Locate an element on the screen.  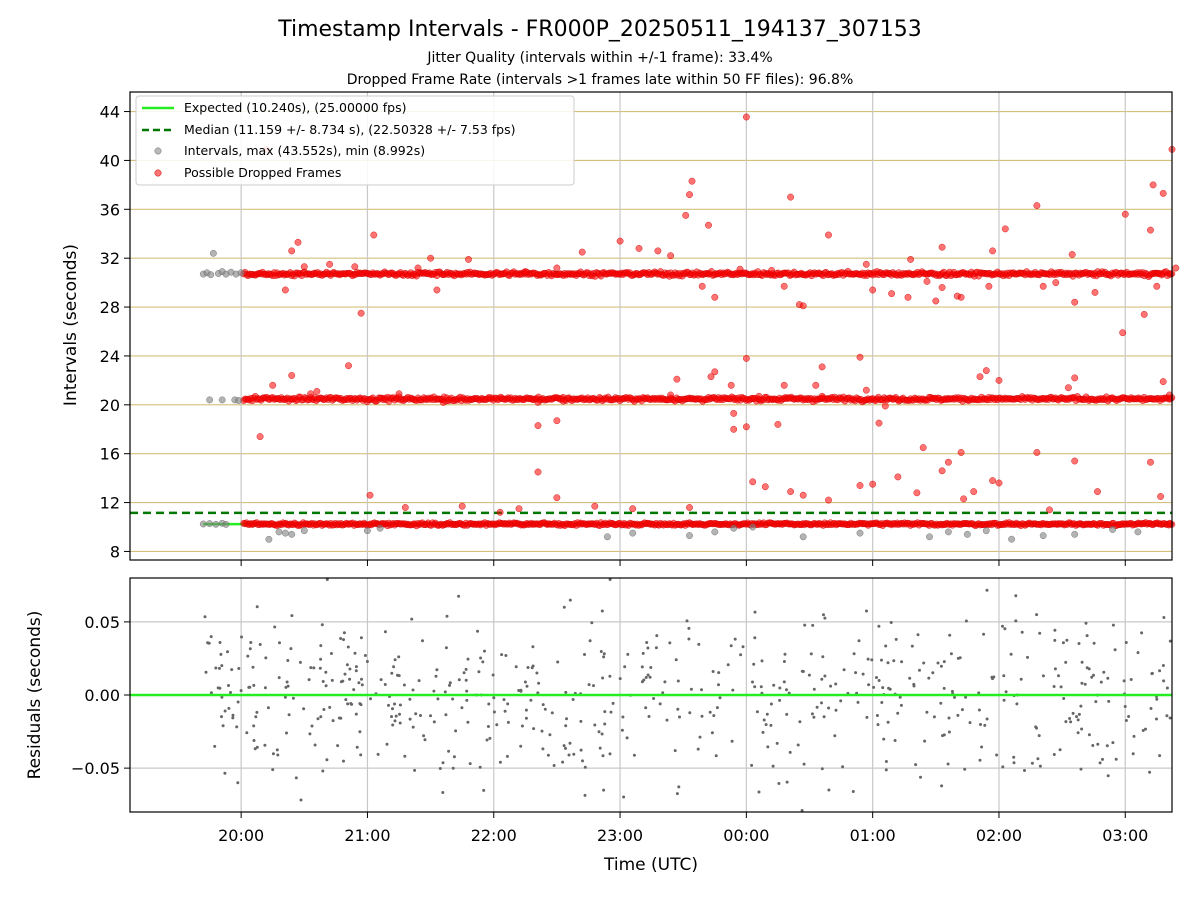
x-tick-label: 21:00 is located at coordinates (367, 835).